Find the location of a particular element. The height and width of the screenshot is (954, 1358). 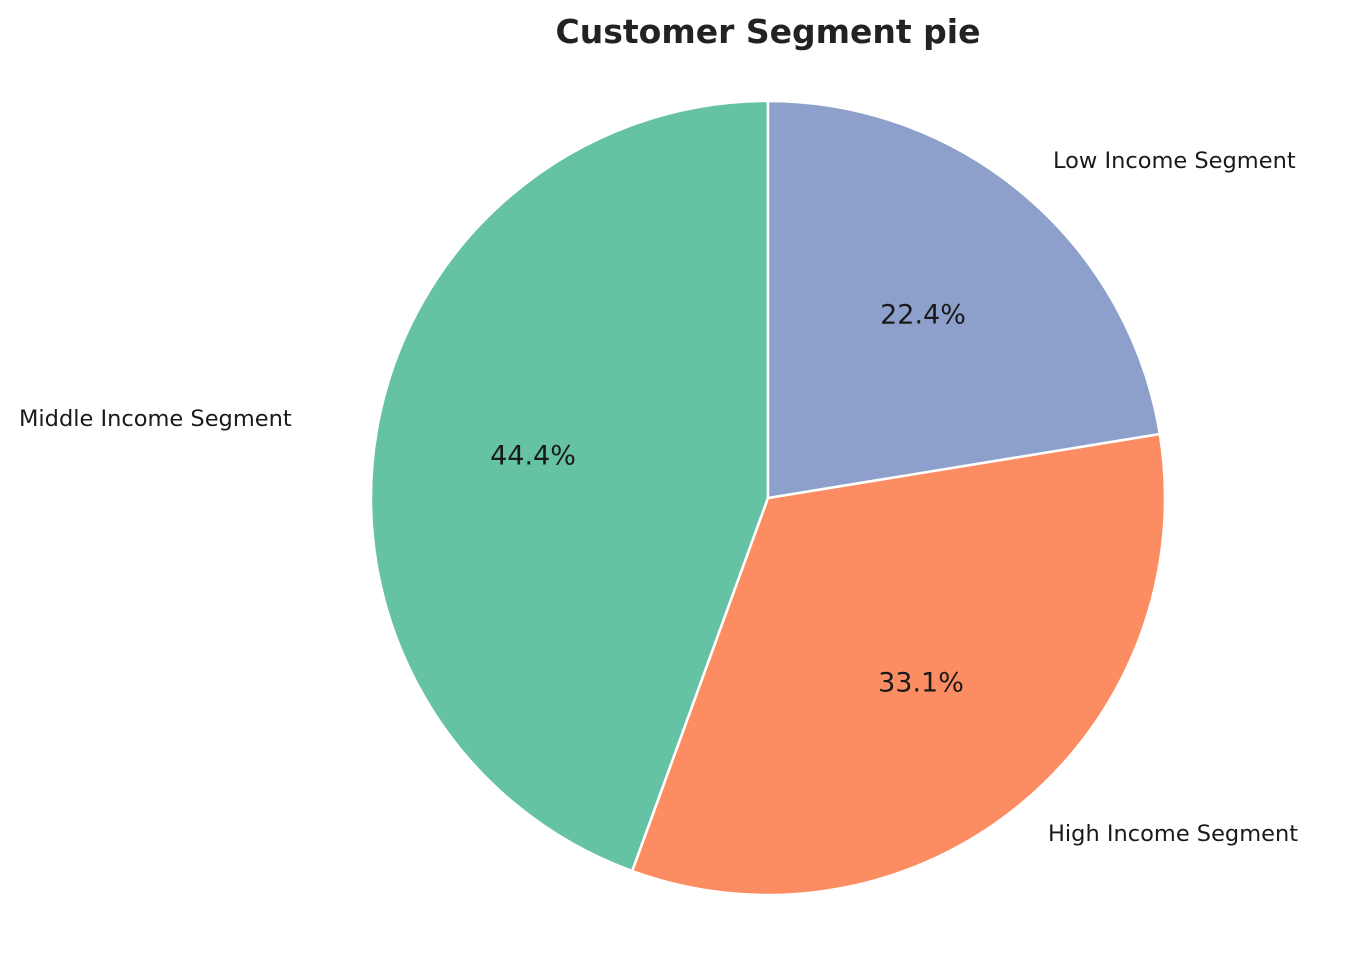

slice-label-middle-income: Middle Income Segment is located at coordinates (155, 419).